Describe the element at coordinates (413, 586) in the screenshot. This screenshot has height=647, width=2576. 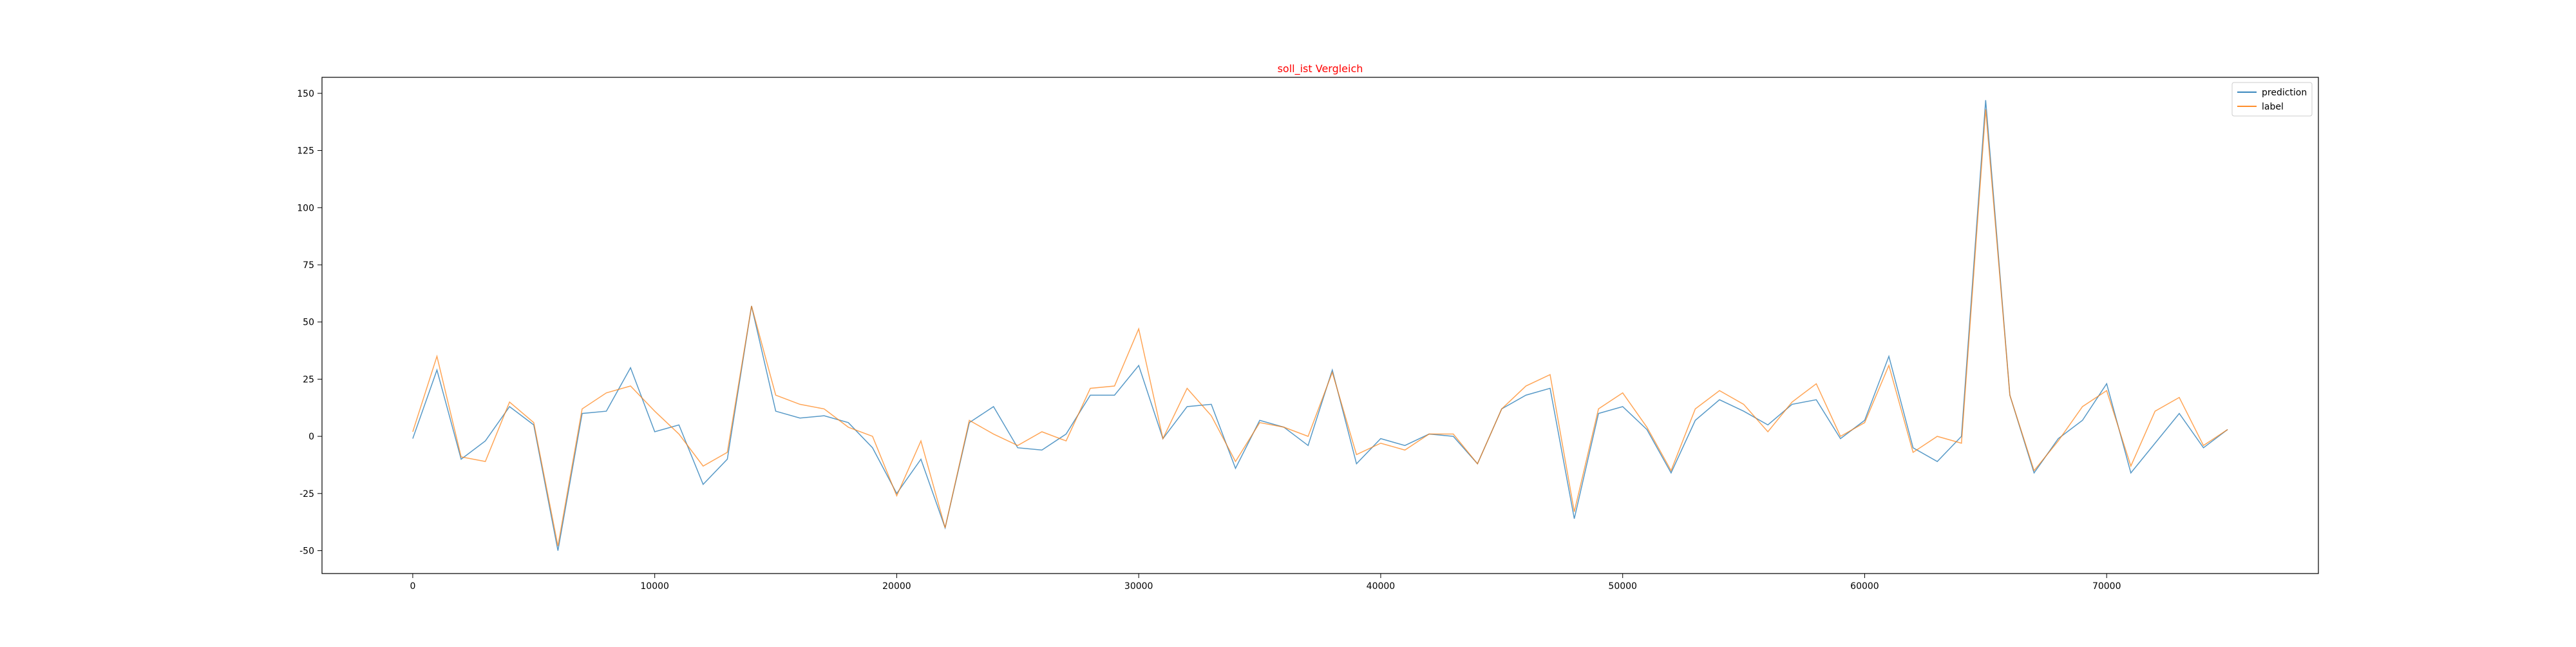
I see `x-tick-label: 0` at that location.